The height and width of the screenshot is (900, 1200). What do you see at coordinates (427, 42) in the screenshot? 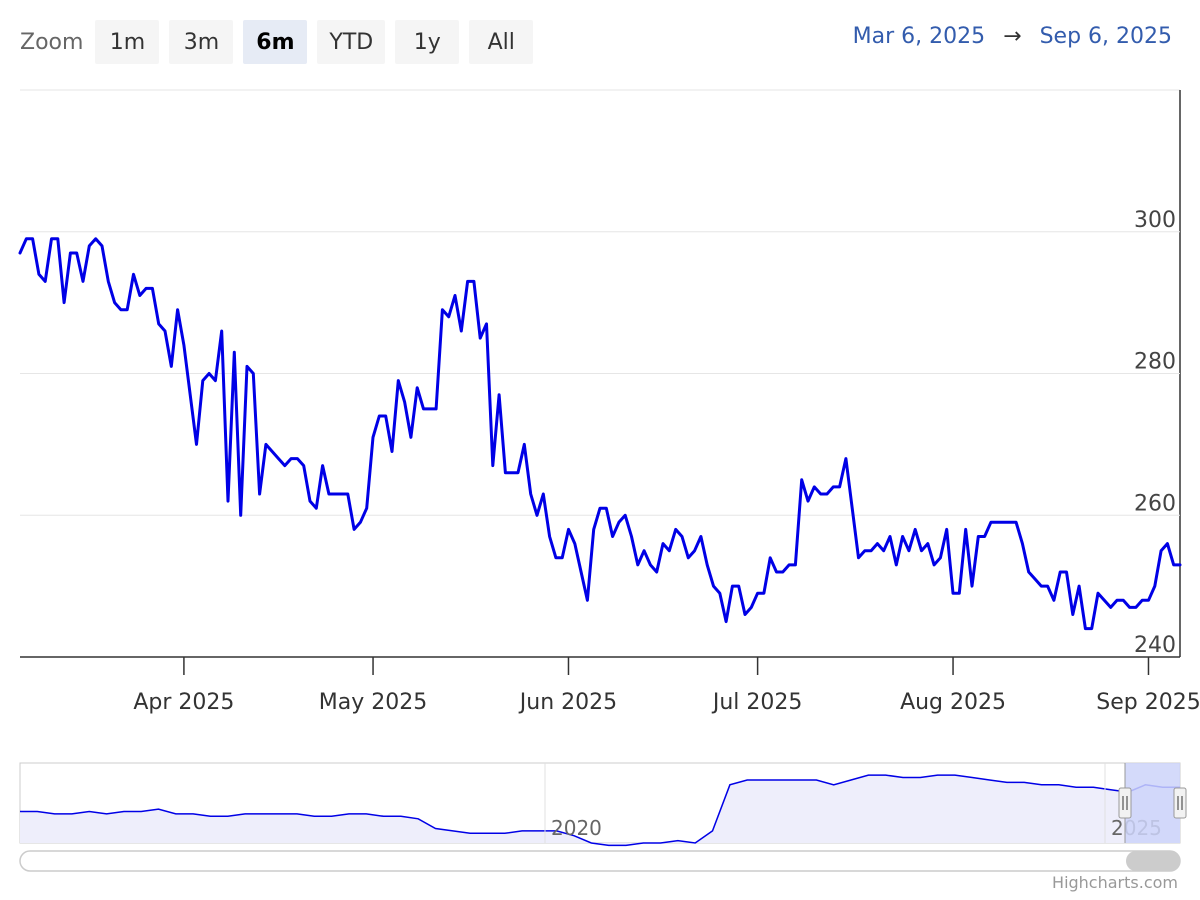
I see `zoom-button-1y: 1y` at bounding box center [427, 42].